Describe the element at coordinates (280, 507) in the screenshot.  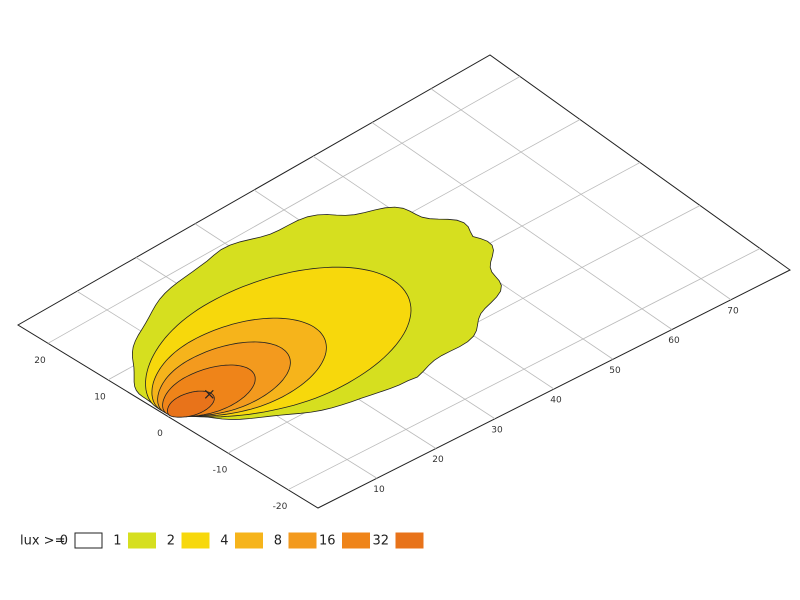
I see `y-tick-label: -20` at that location.